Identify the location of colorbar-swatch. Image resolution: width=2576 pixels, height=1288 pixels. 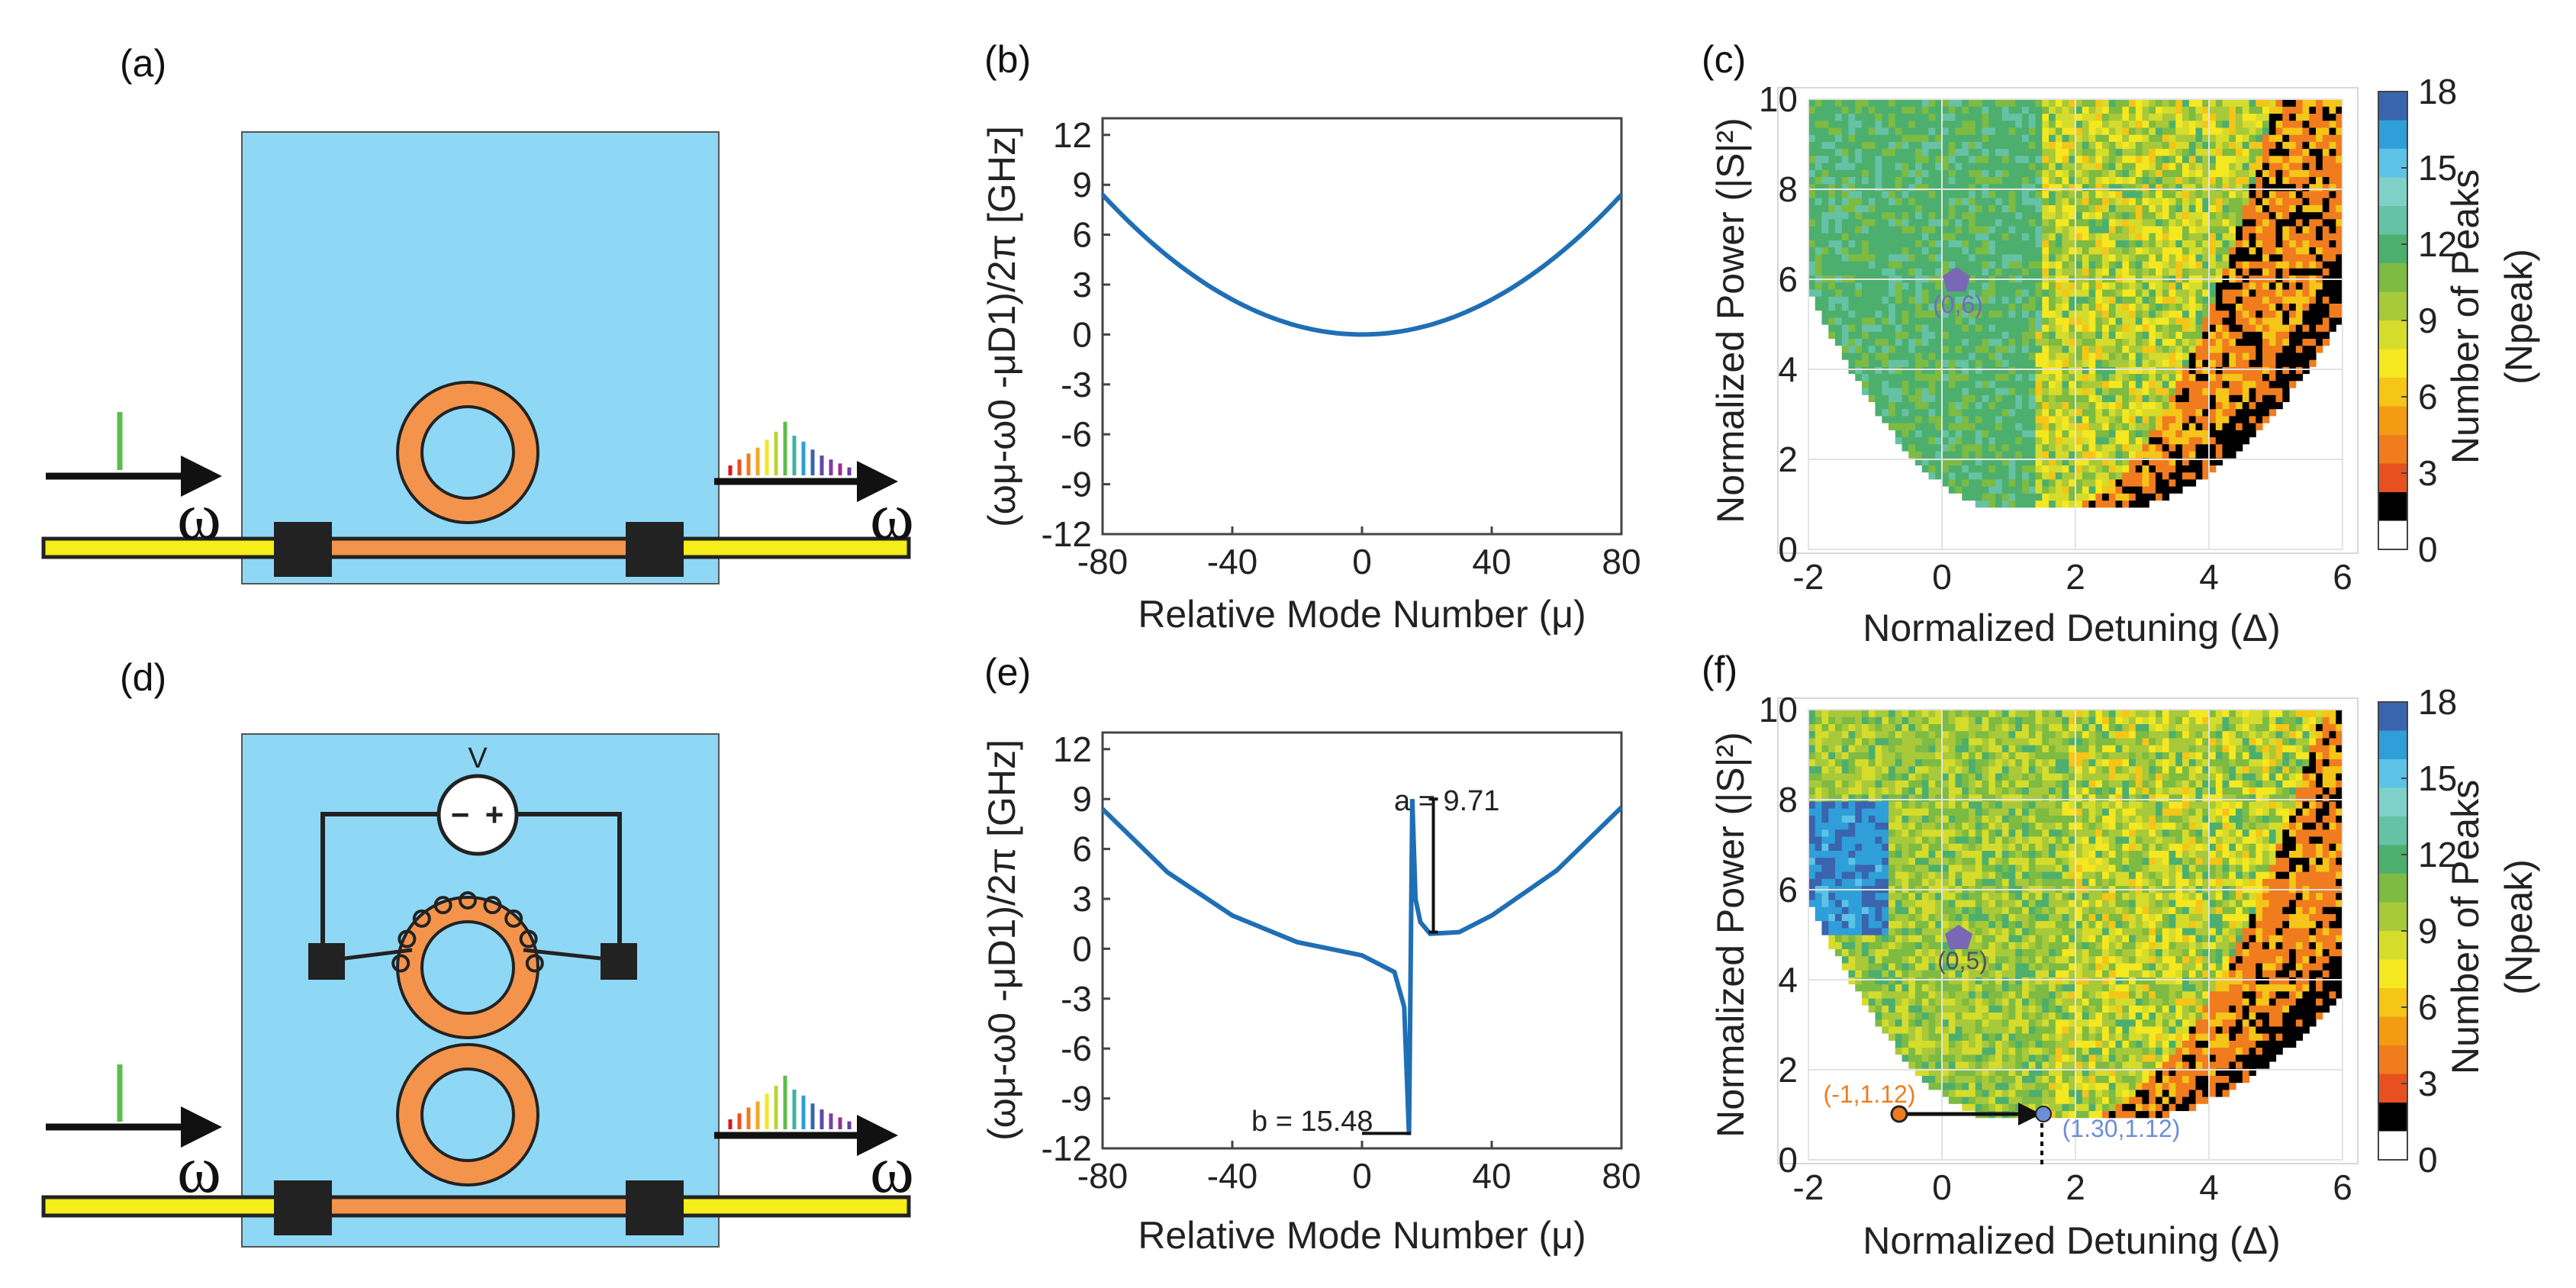
(2392, 163).